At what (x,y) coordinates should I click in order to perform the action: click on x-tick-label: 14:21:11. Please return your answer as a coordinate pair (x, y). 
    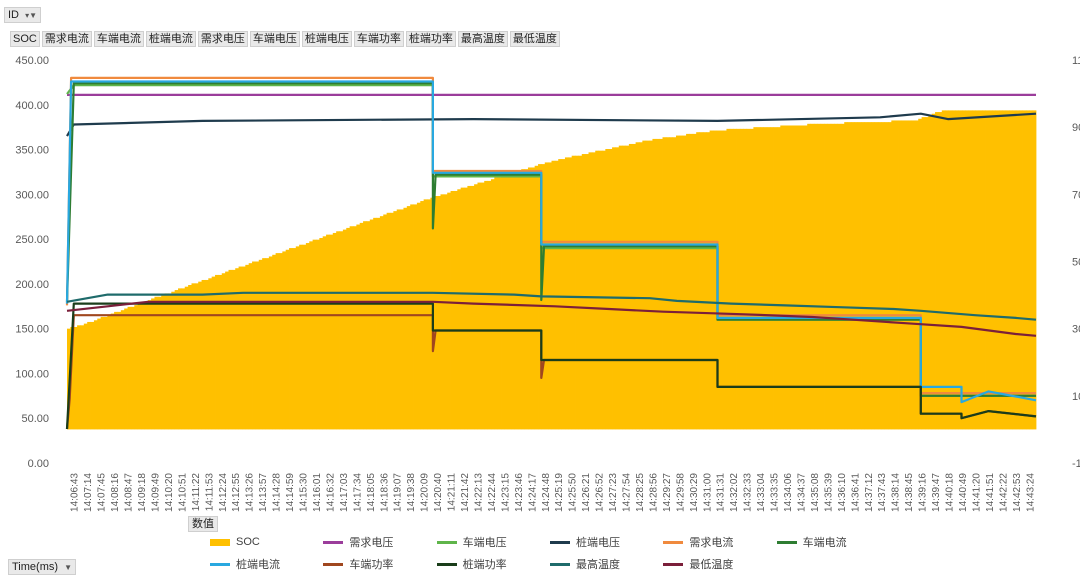
    Looking at the image, I should click on (452, 492).